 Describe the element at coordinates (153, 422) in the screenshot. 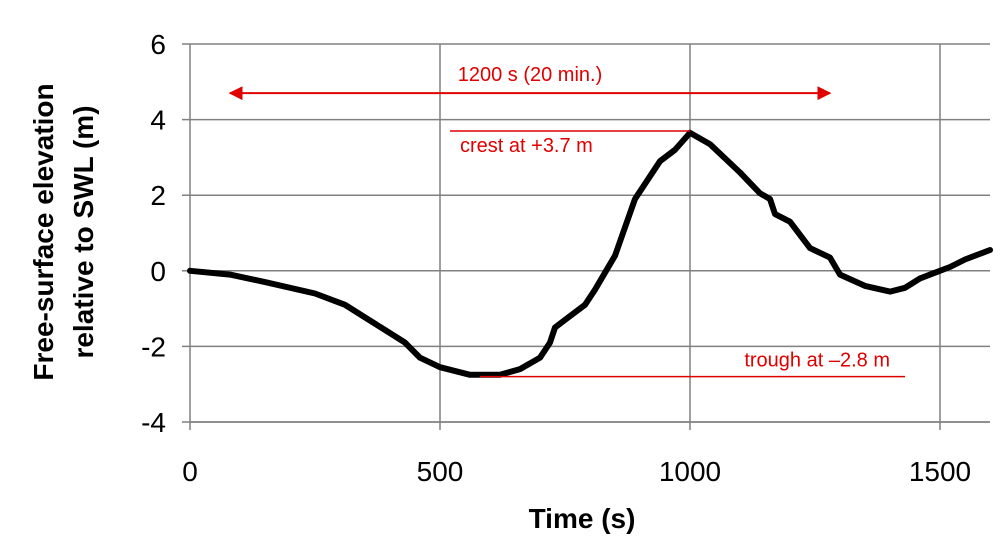

I see `y-tick-label: -4` at that location.